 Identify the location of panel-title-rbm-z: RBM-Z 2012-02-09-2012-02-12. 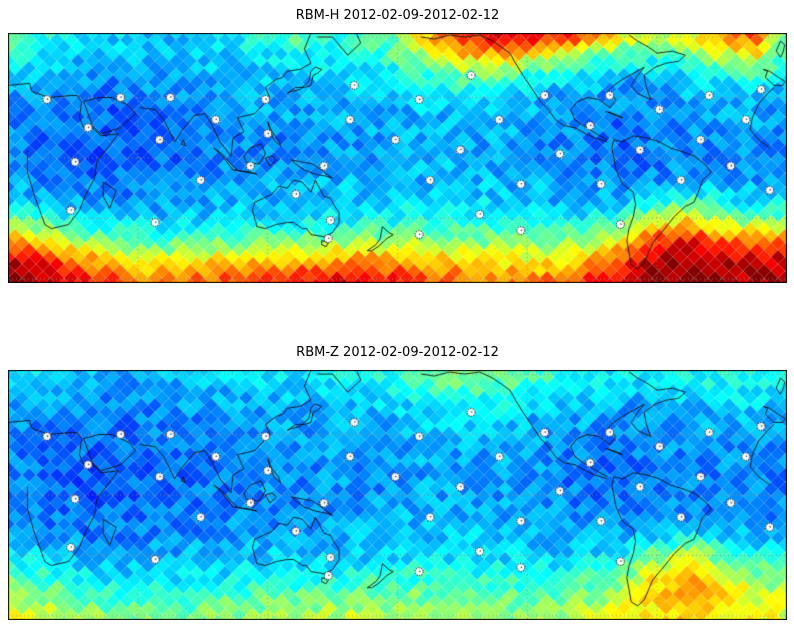
(397, 352).